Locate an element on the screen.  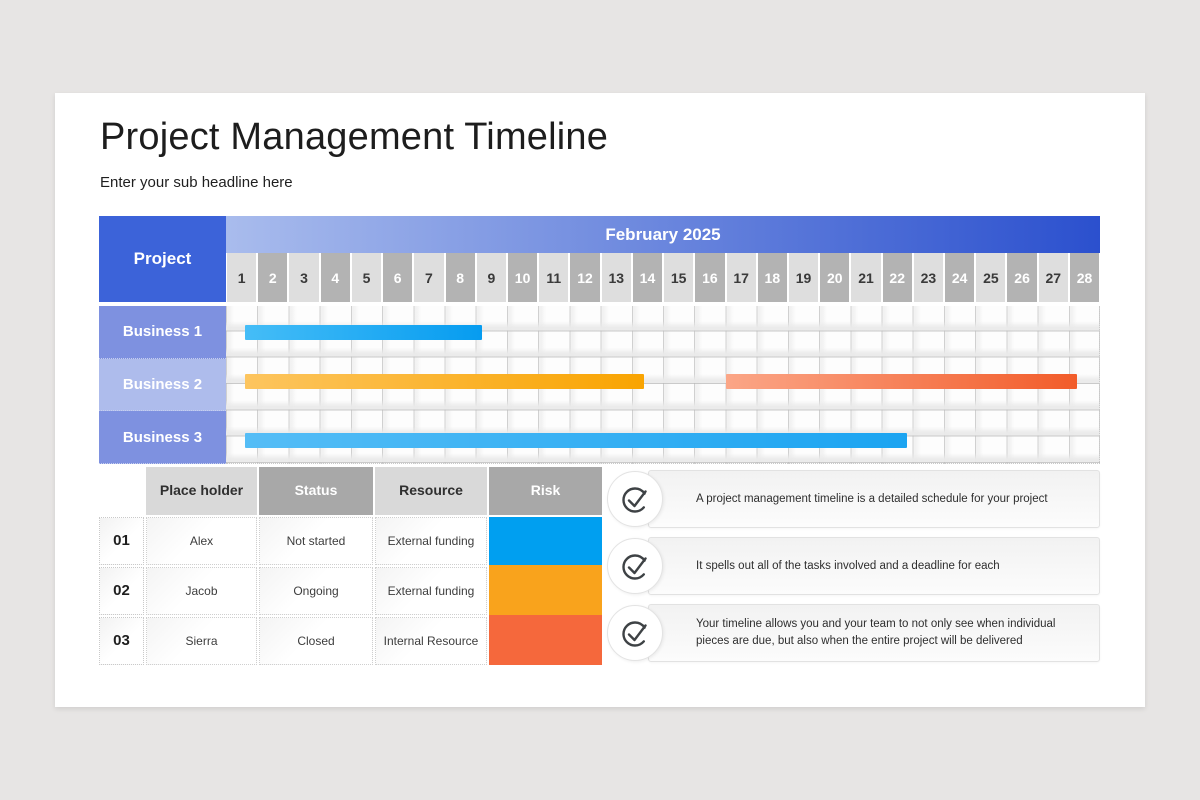
gantt-day-cell-8: 8 is located at coordinates (460, 277).